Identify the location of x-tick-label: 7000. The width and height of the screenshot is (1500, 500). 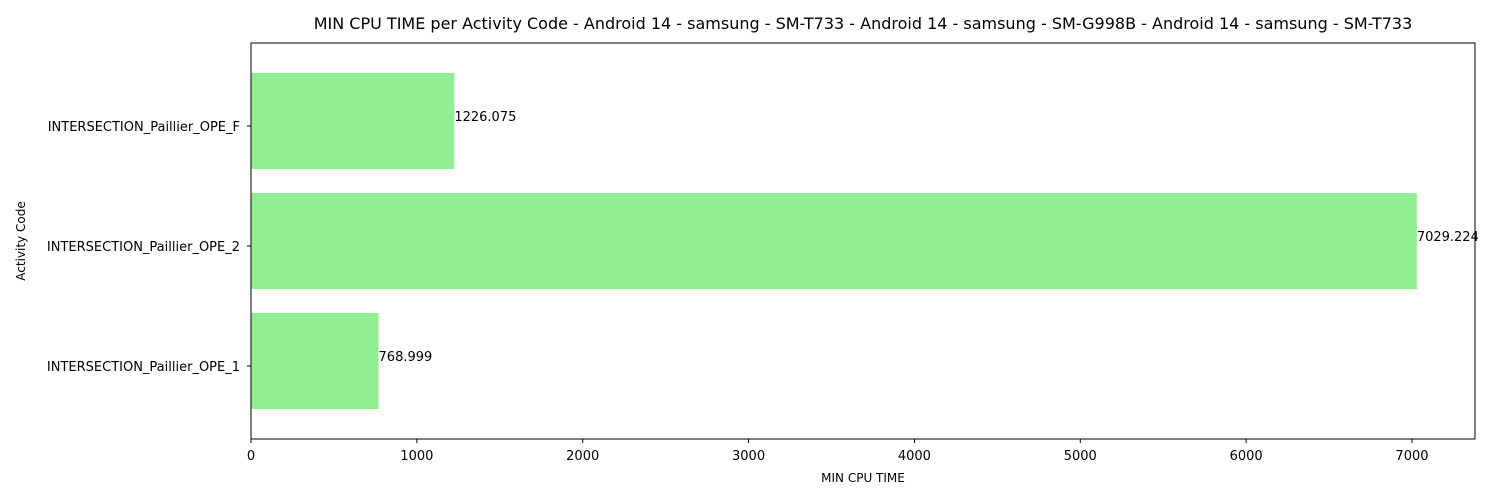
(1411, 456).